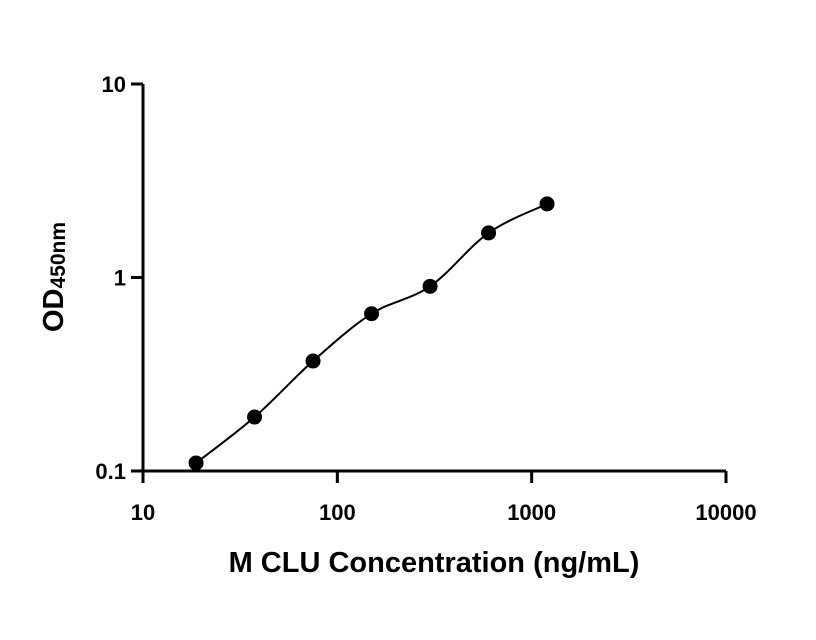 Image resolution: width=816 pixels, height=640 pixels. Describe the element at coordinates (110, 471) in the screenshot. I see `y-tick-label: 0.1` at that location.